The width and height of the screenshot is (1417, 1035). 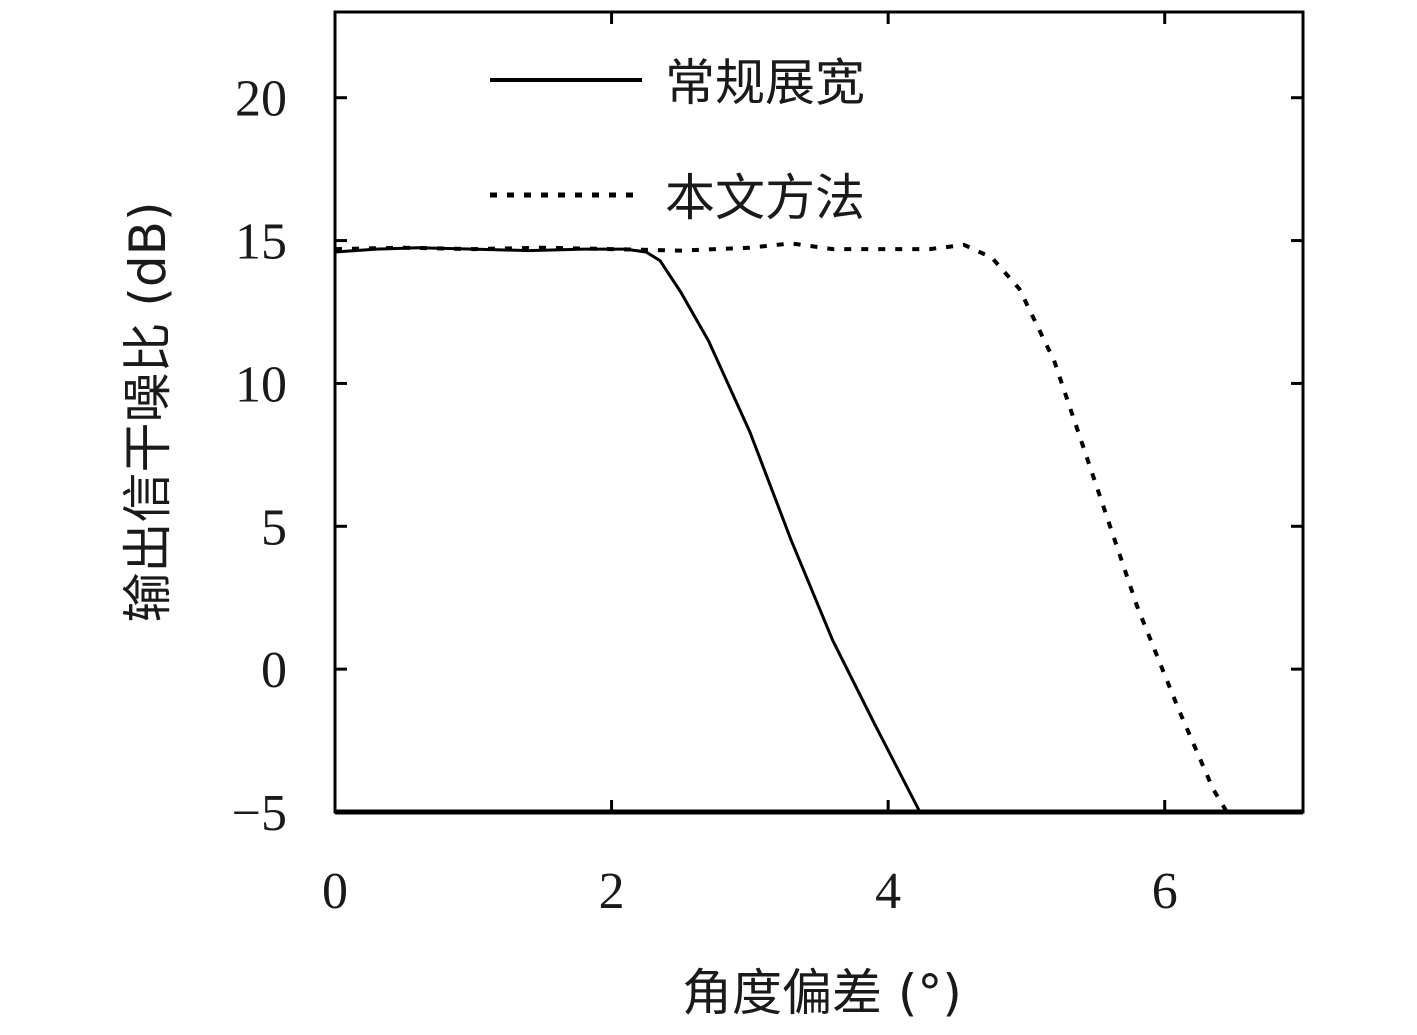 What do you see at coordinates (750, 891) in the screenshot?
I see `x-tick-labels: 0 2 4 6` at bounding box center [750, 891].